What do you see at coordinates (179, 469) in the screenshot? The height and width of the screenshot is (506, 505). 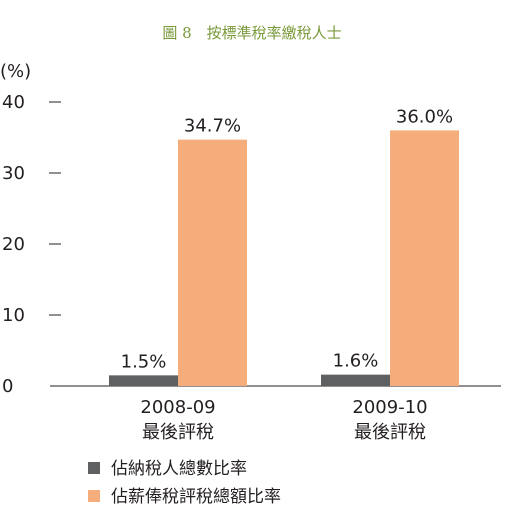 I see `legend-label: 佔納稅人總數比率` at bounding box center [179, 469].